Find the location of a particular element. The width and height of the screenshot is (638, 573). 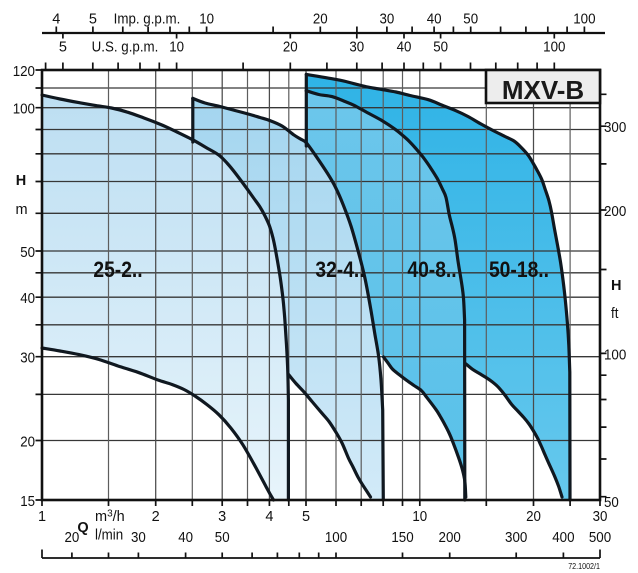

svg-text: 120 is located at coordinates (24, 72).